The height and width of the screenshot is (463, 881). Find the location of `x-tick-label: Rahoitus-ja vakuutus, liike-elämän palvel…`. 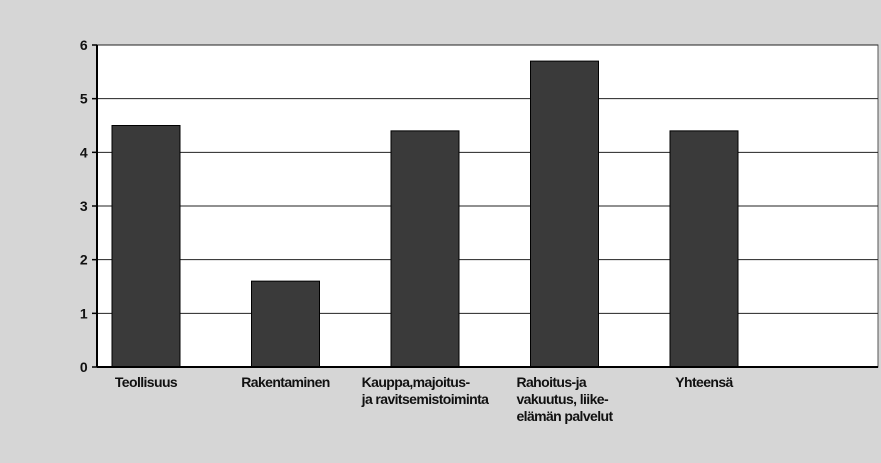

x-tick-label: Rahoitus-ja vakuutus, liike-elämän palvel… is located at coordinates (564, 399).